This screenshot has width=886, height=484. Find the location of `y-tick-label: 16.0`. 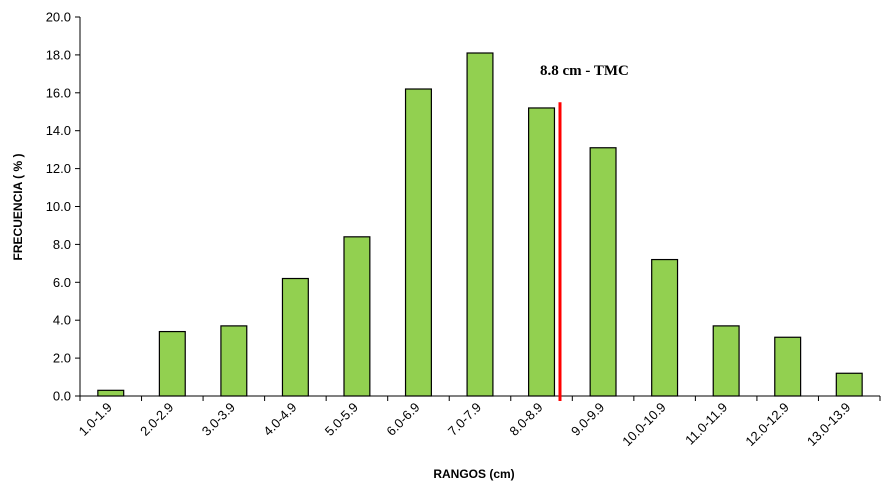

y-tick-label: 16.0 is located at coordinates (58, 92).